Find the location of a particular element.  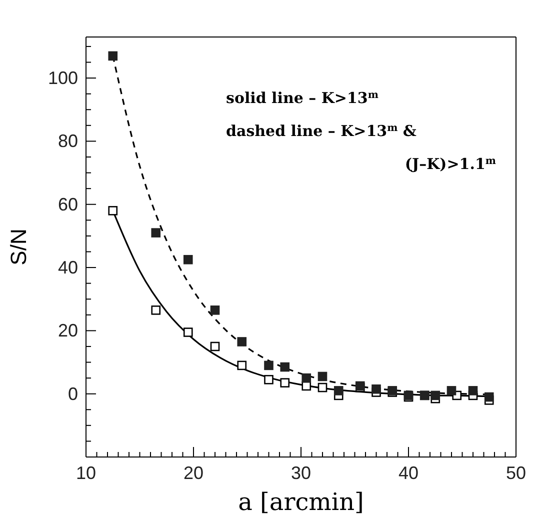

x-axis-title: a [arcmin] is located at coordinates (301, 502).